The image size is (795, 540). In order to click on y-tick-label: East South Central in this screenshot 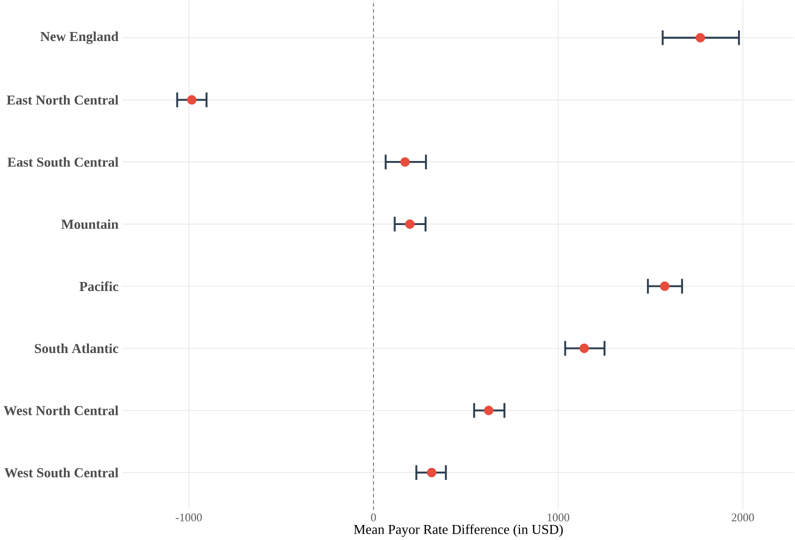, I will do `click(62, 161)`.